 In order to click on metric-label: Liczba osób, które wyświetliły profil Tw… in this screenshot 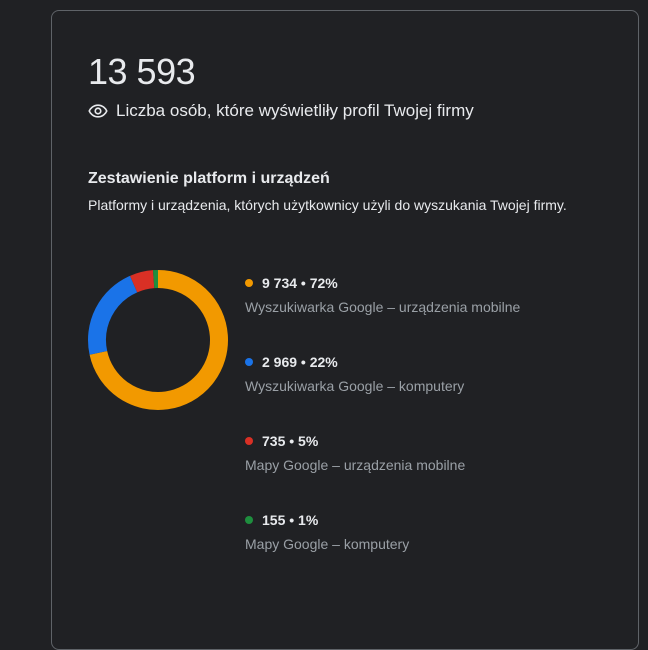, I will do `click(295, 111)`.